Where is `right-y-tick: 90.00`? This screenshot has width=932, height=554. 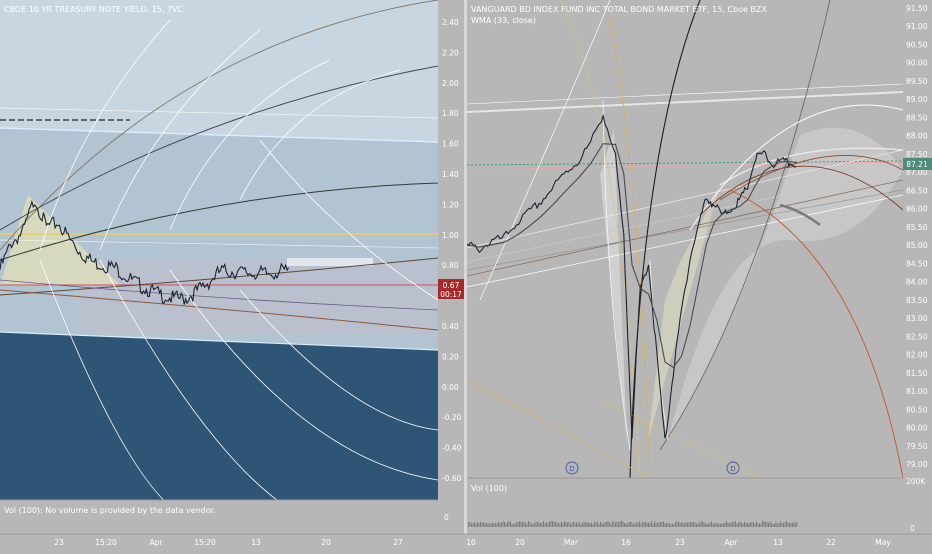
right-y-tick: 90.00 is located at coordinates (917, 63).